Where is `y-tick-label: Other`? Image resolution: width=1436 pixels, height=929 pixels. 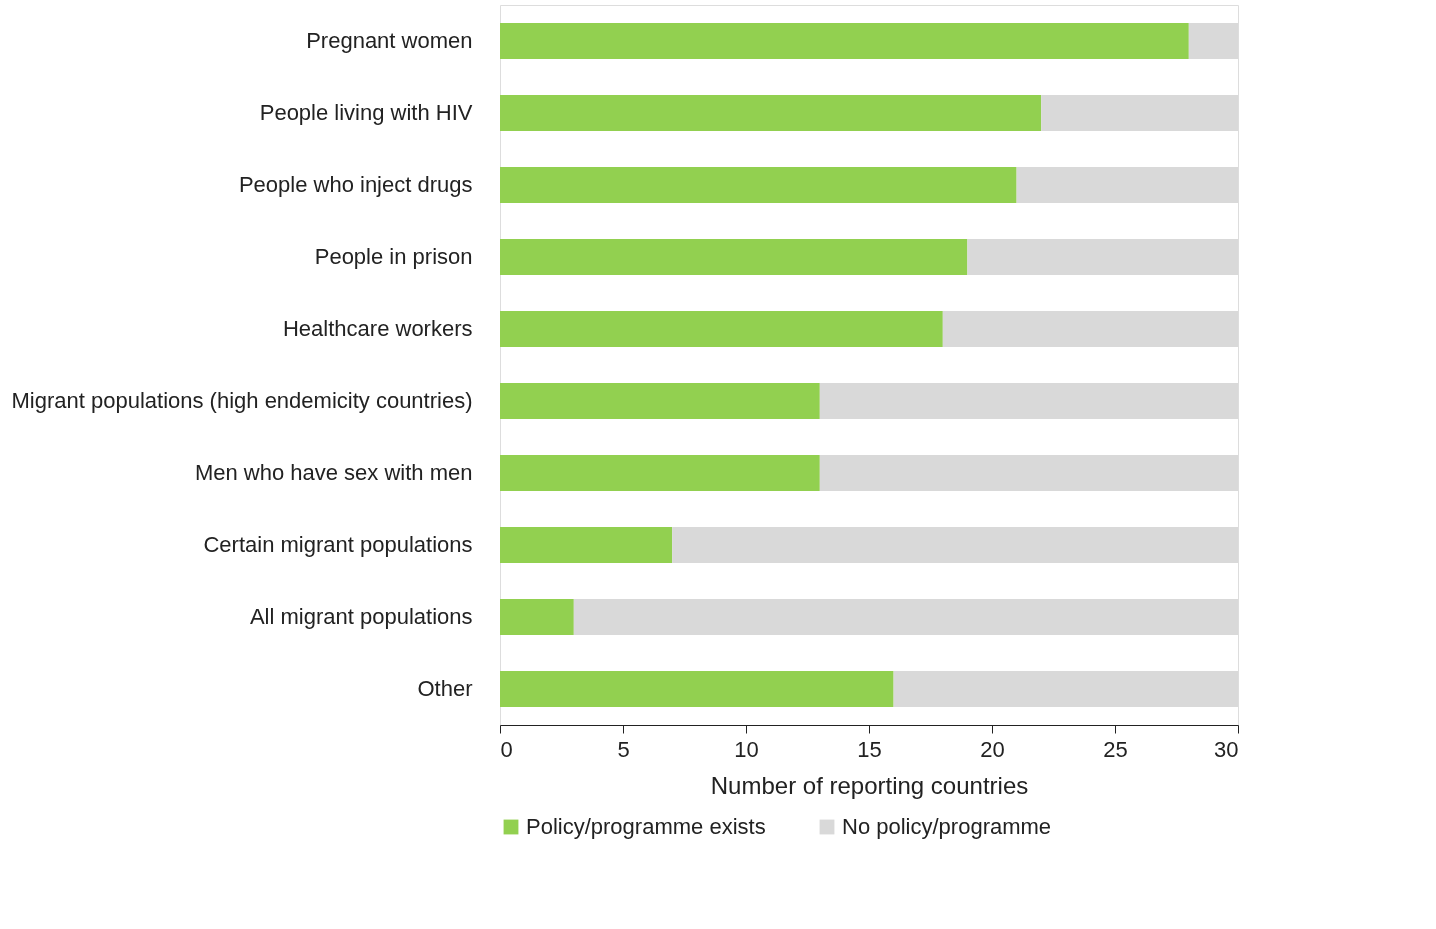
y-tick-label: Other is located at coordinates (445, 688).